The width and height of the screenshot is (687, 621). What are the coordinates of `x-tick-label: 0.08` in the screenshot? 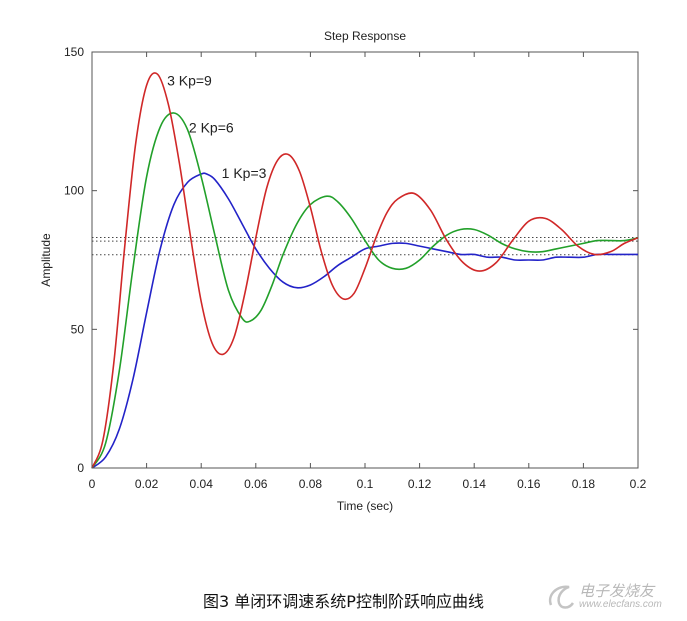 It's located at (311, 484).